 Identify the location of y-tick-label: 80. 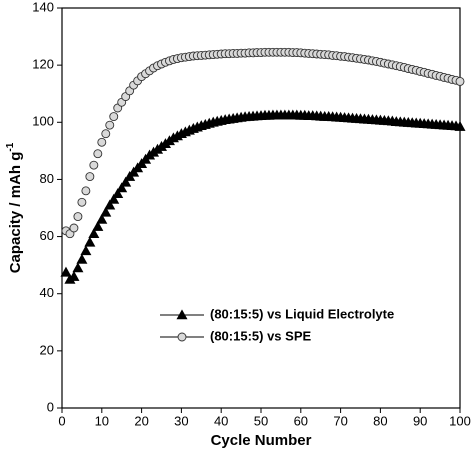
(47, 178).